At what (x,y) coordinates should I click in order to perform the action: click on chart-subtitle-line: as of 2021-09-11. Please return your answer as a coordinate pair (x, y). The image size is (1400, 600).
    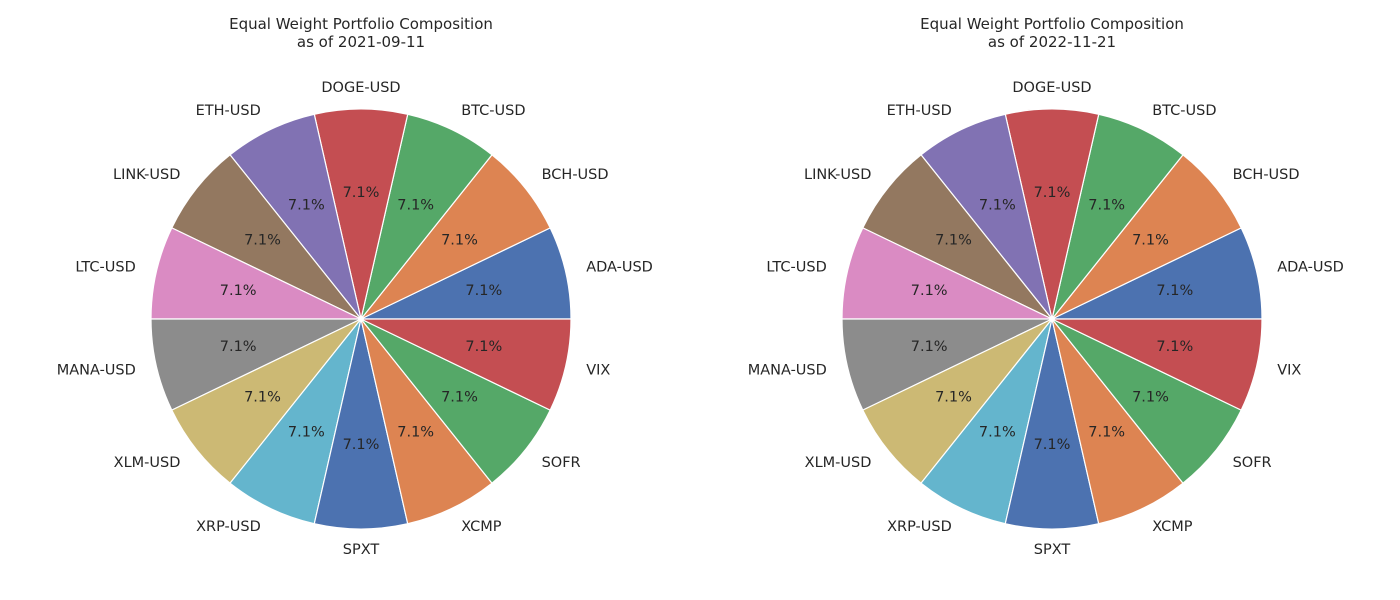
    Looking at the image, I should click on (361, 42).